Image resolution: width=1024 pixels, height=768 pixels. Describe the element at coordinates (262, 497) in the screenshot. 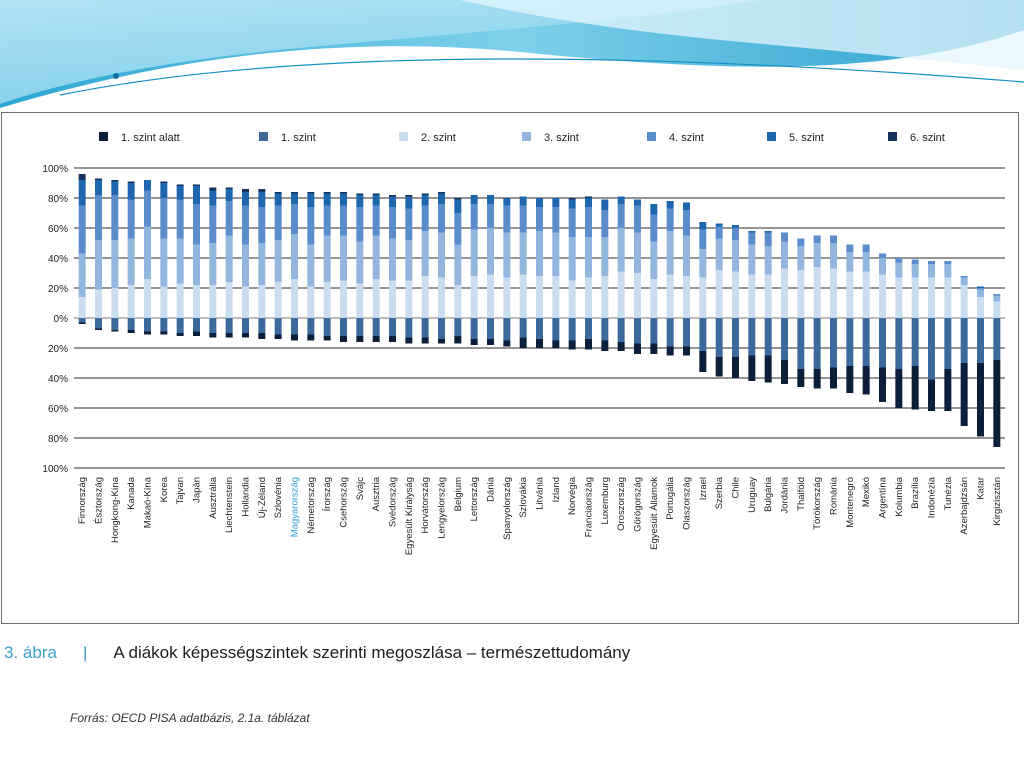

I see `category-label: Új-Zéland` at that location.